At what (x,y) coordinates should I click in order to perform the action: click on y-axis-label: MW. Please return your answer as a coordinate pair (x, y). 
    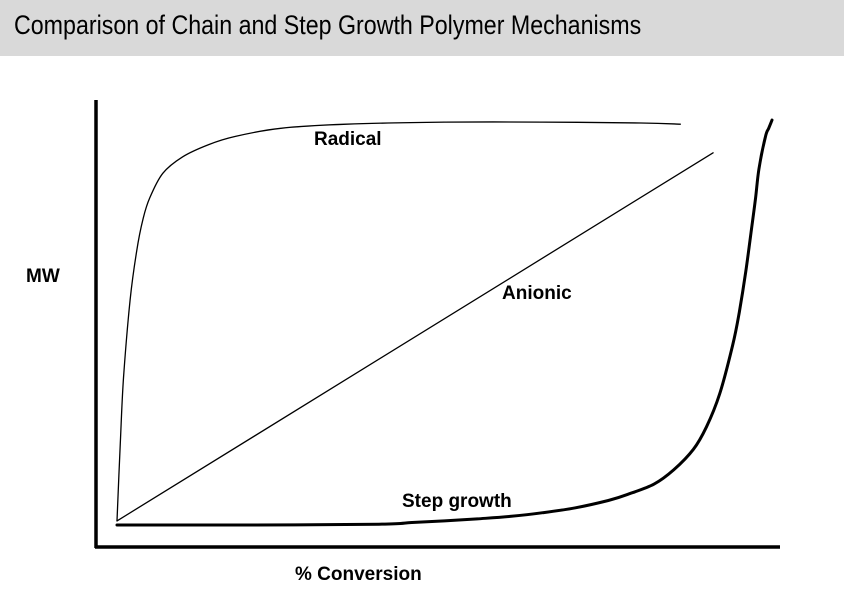
    Looking at the image, I should click on (43, 276).